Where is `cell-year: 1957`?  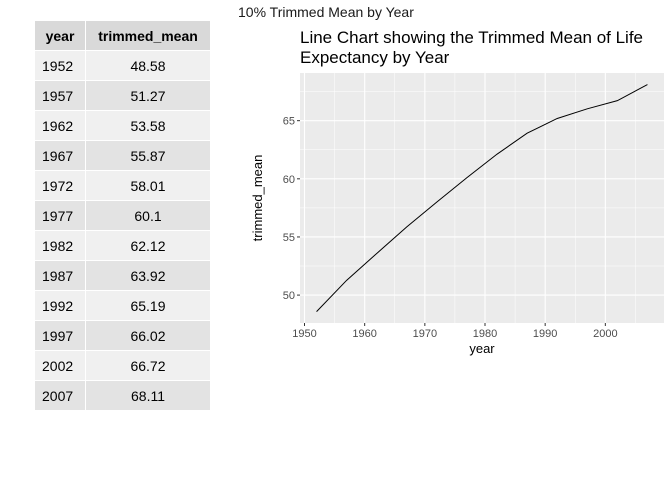
cell-year: 1957 is located at coordinates (60, 95).